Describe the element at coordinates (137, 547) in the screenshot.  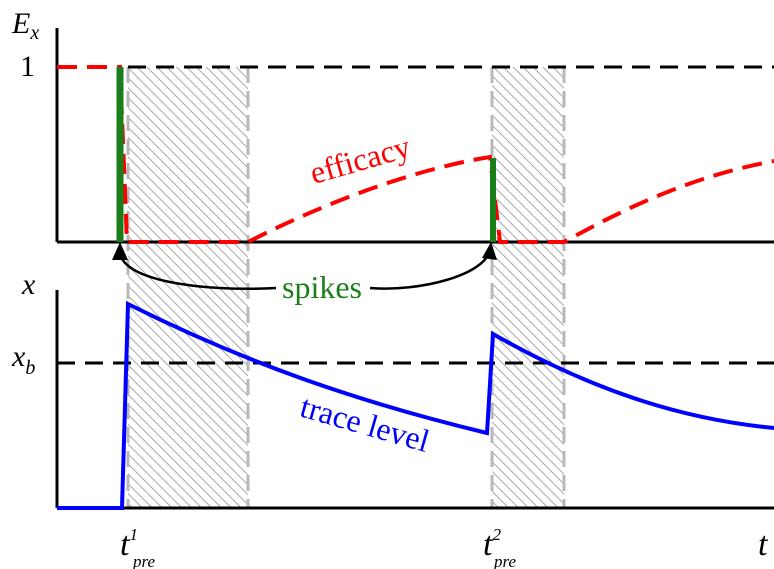
I see `spike-1-time-label: t1 pre` at that location.